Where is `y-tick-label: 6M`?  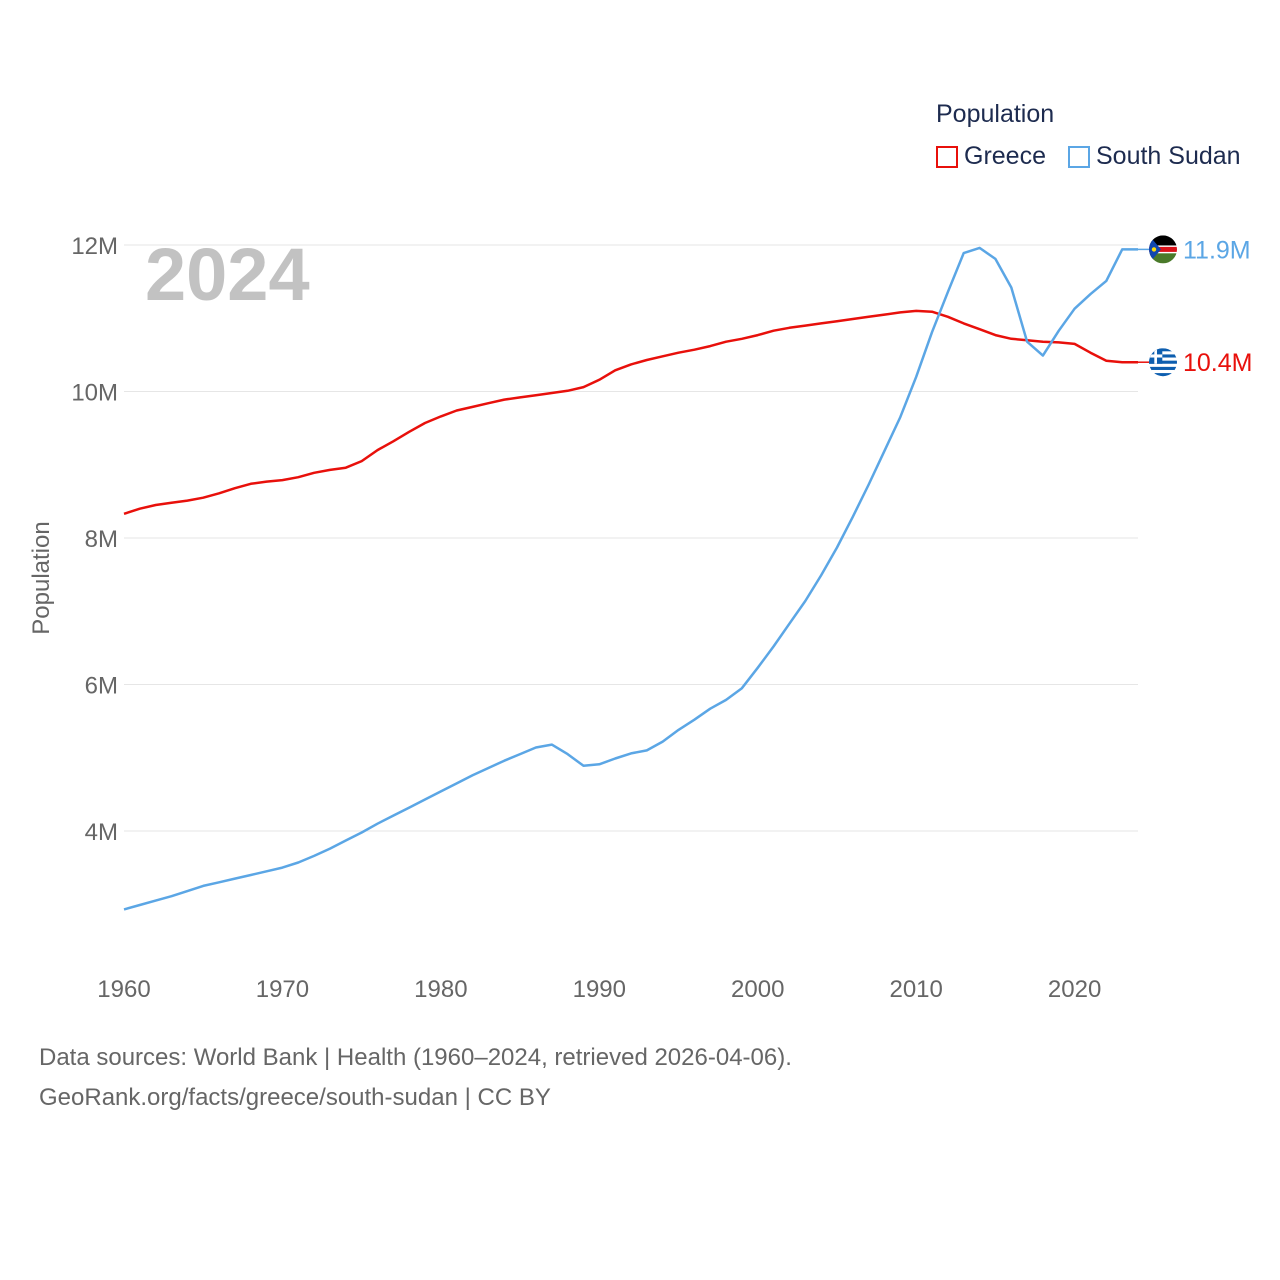
y-tick-label: 6M is located at coordinates (101, 686).